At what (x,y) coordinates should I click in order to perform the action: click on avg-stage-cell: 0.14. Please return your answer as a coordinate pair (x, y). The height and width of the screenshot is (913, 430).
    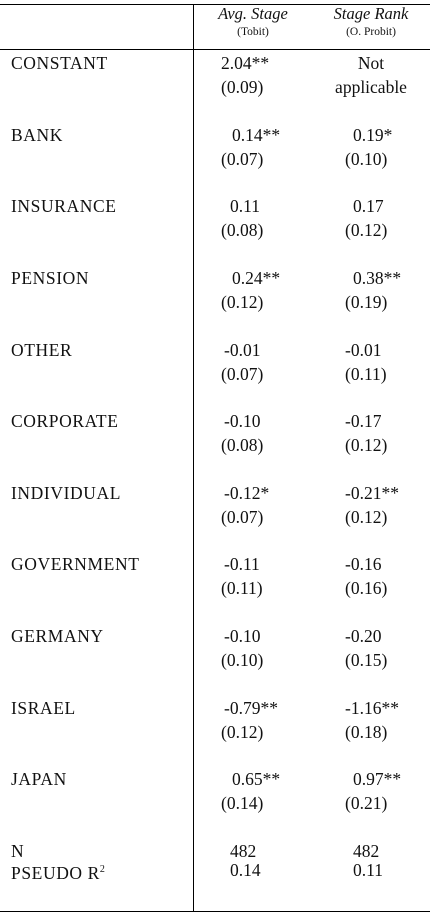
    Looking at the image, I should click on (253, 870).